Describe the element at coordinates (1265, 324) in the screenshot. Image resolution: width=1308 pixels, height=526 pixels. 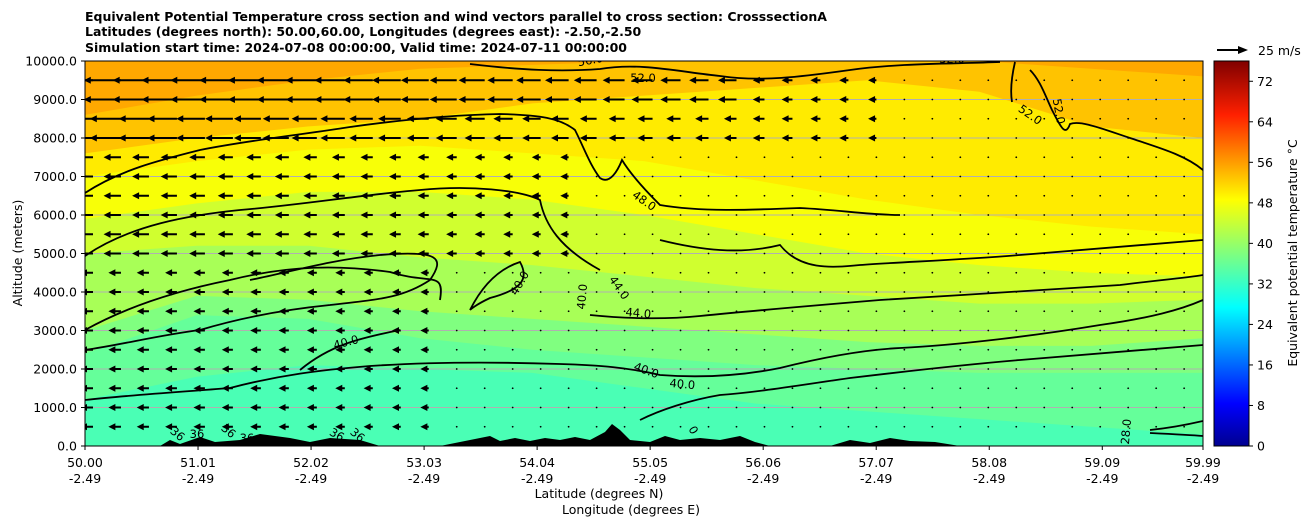
I see `colorbar-tick-label: 24` at that location.